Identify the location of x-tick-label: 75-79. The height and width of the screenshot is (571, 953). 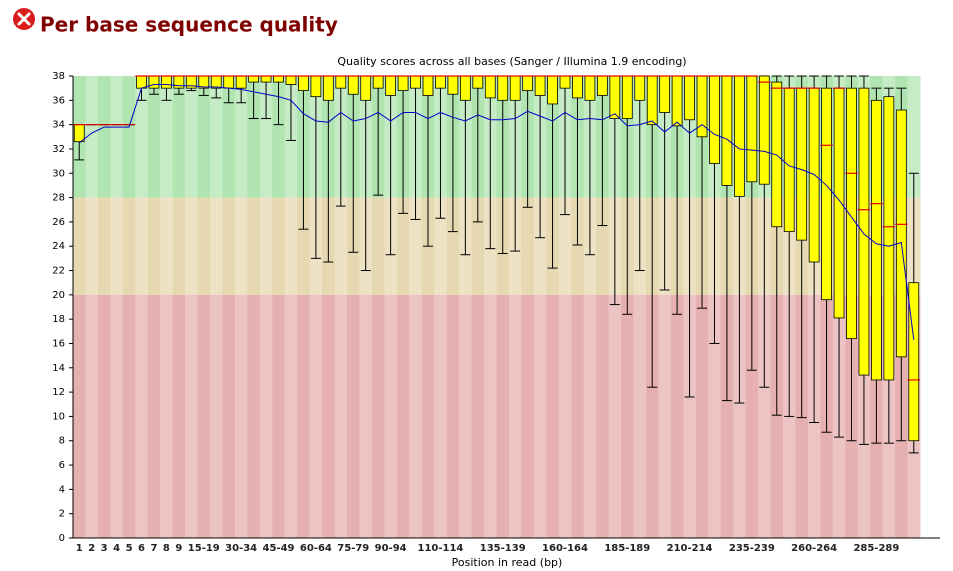
(353, 548).